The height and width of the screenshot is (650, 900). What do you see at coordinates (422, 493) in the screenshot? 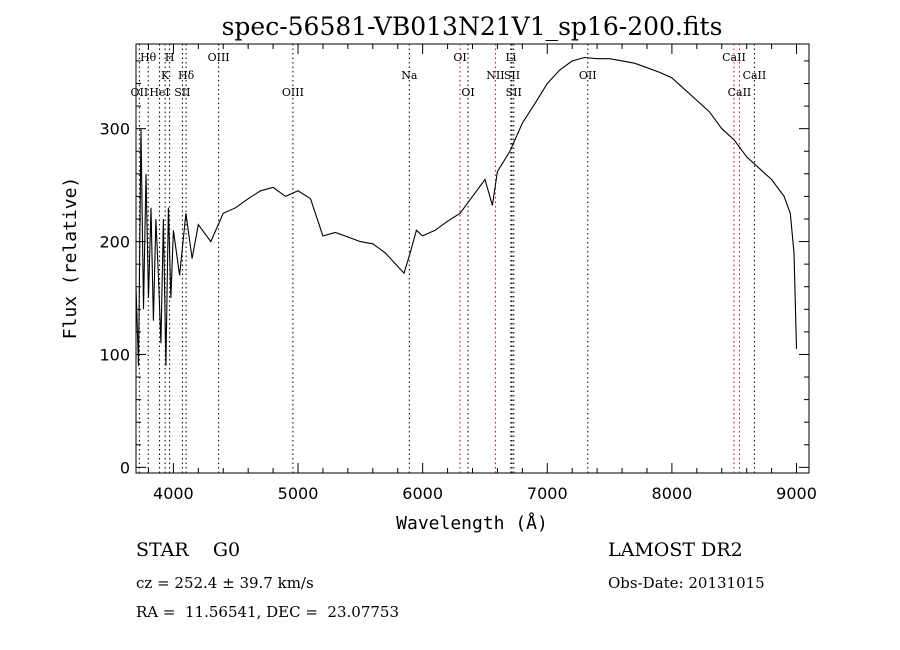
I see `x-tick-label: 6000` at bounding box center [422, 493].